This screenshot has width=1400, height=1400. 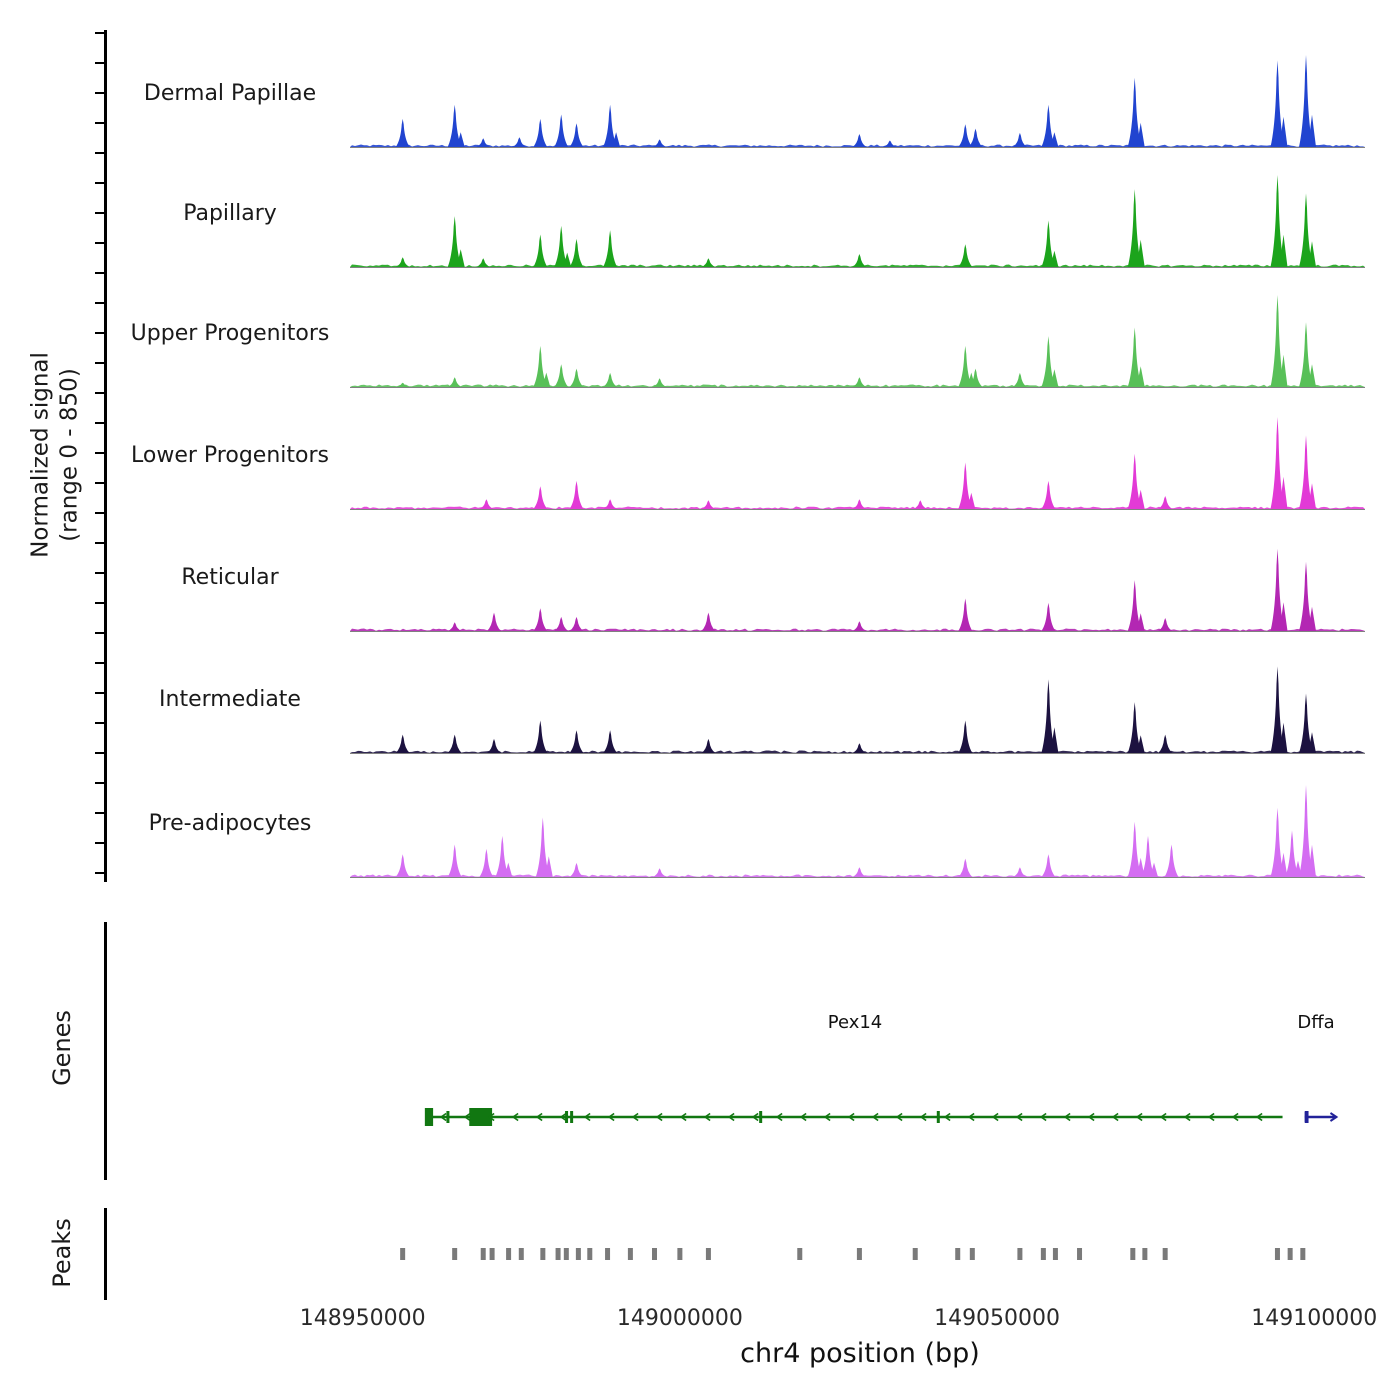 What do you see at coordinates (230, 699) in the screenshot?
I see `track-label-5: Intermediate` at bounding box center [230, 699].